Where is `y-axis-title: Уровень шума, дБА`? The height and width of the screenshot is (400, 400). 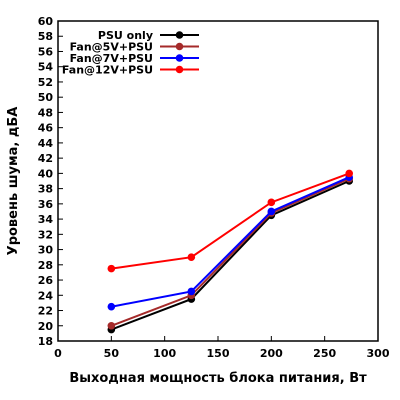
y-axis-title: Уровень шума, дБА is located at coordinates (13, 181).